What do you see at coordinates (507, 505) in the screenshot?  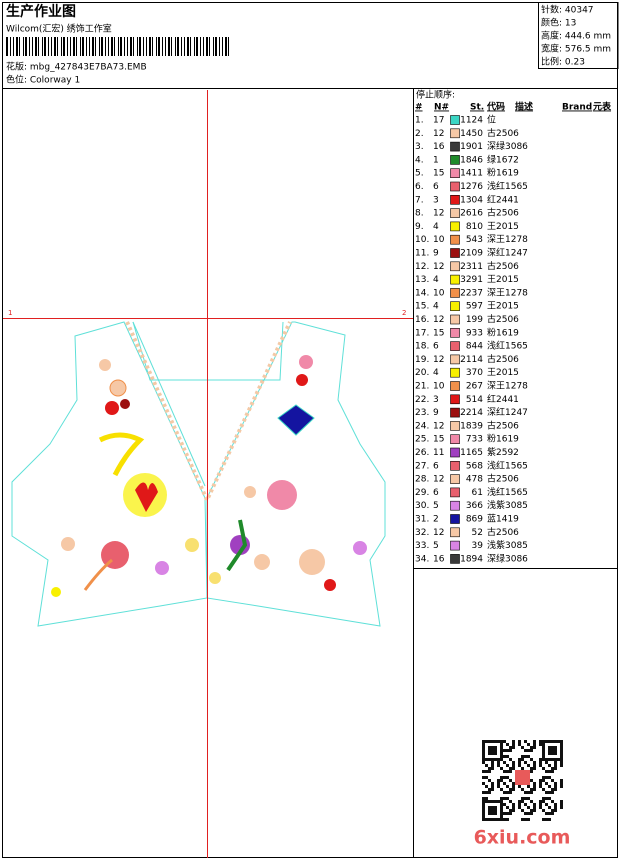 I see `description: 浅紫3085` at bounding box center [507, 505].